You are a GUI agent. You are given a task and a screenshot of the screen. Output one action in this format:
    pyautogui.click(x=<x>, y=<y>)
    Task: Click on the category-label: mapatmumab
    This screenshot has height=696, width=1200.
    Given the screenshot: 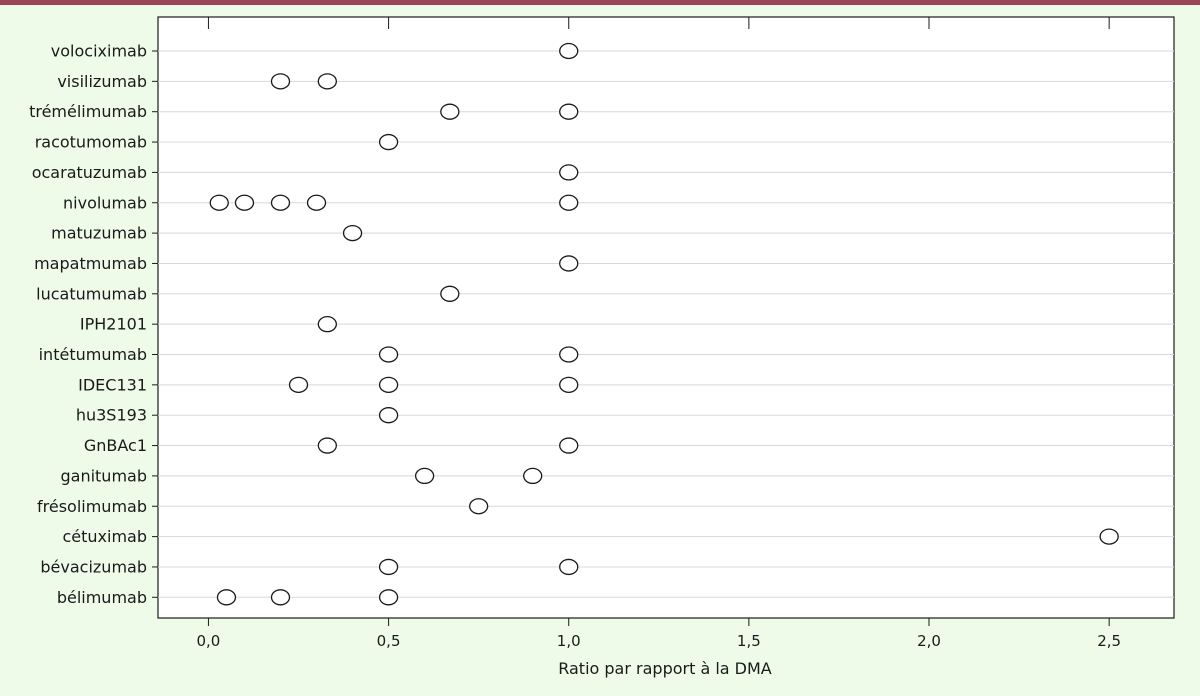 What is the action you would take?
    pyautogui.click(x=90, y=263)
    